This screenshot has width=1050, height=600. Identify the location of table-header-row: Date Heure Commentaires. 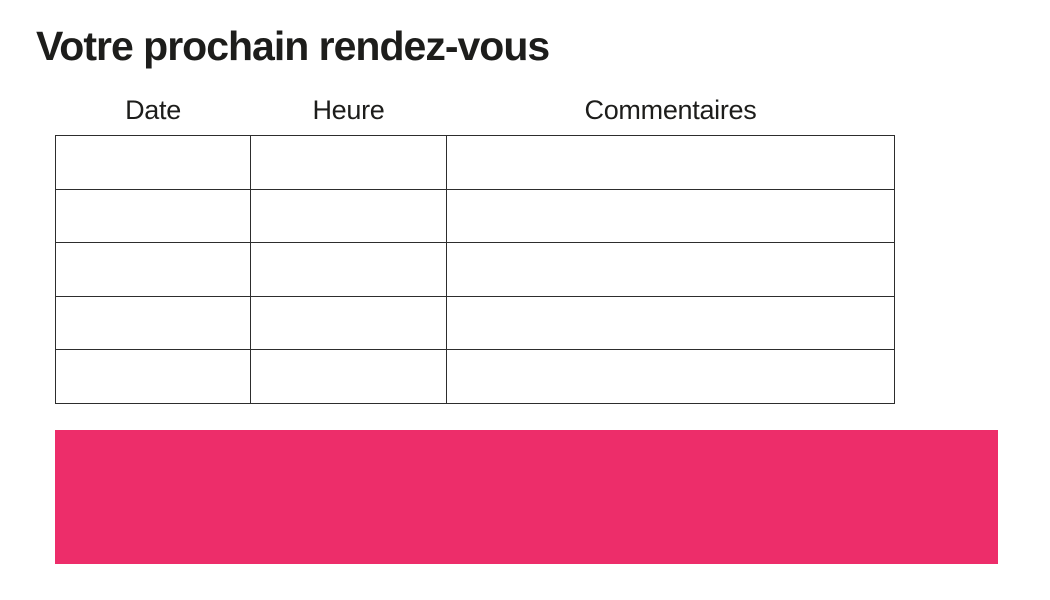
(475, 111).